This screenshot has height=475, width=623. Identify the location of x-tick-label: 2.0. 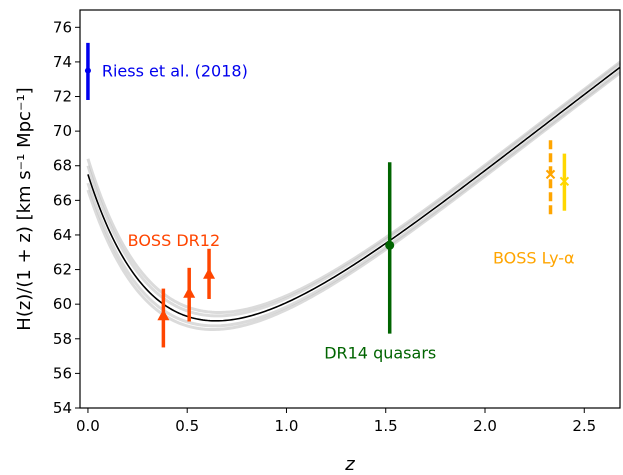
(485, 426).